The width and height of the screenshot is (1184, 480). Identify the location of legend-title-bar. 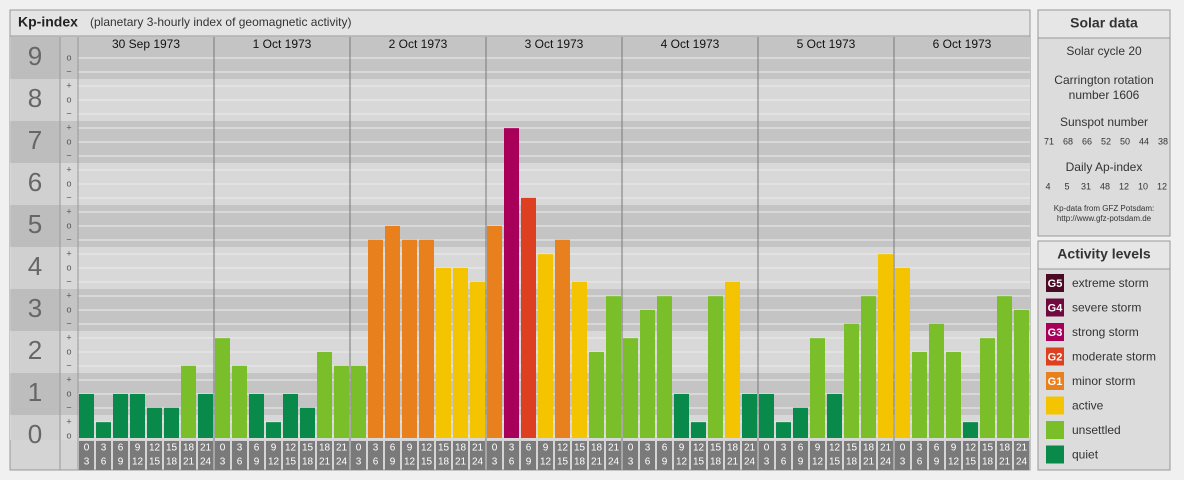
(1104, 255).